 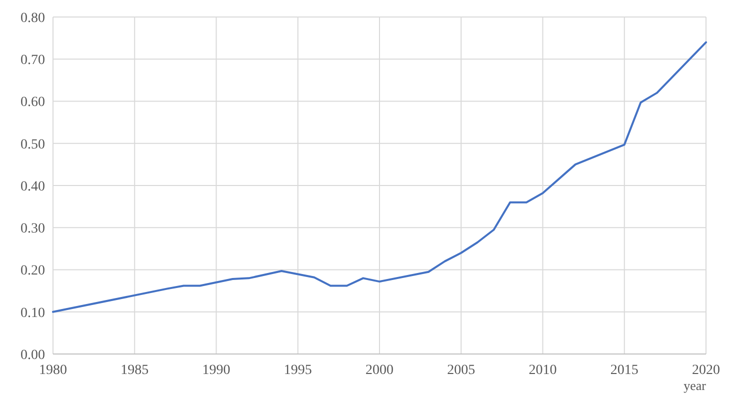 I want to click on x-tick-label: 1995, so click(x=298, y=370).